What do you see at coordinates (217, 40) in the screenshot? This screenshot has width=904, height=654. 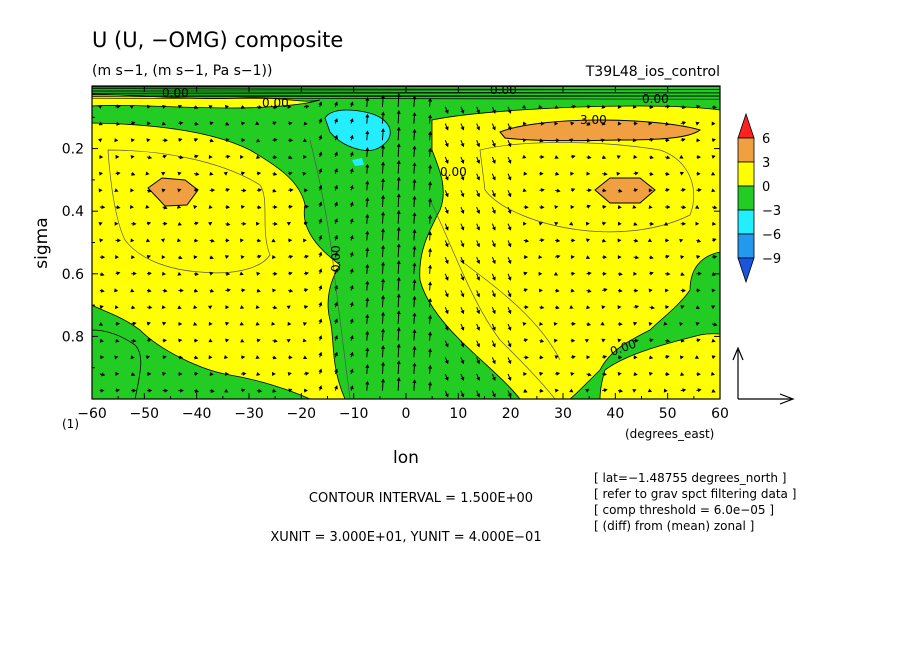 I see `chart-title: U (U, −OMG) composite` at bounding box center [217, 40].